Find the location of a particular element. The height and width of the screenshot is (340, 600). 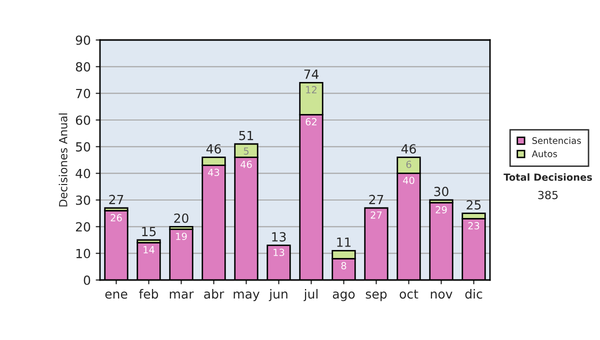

total-label: 74 is located at coordinates (311, 74).